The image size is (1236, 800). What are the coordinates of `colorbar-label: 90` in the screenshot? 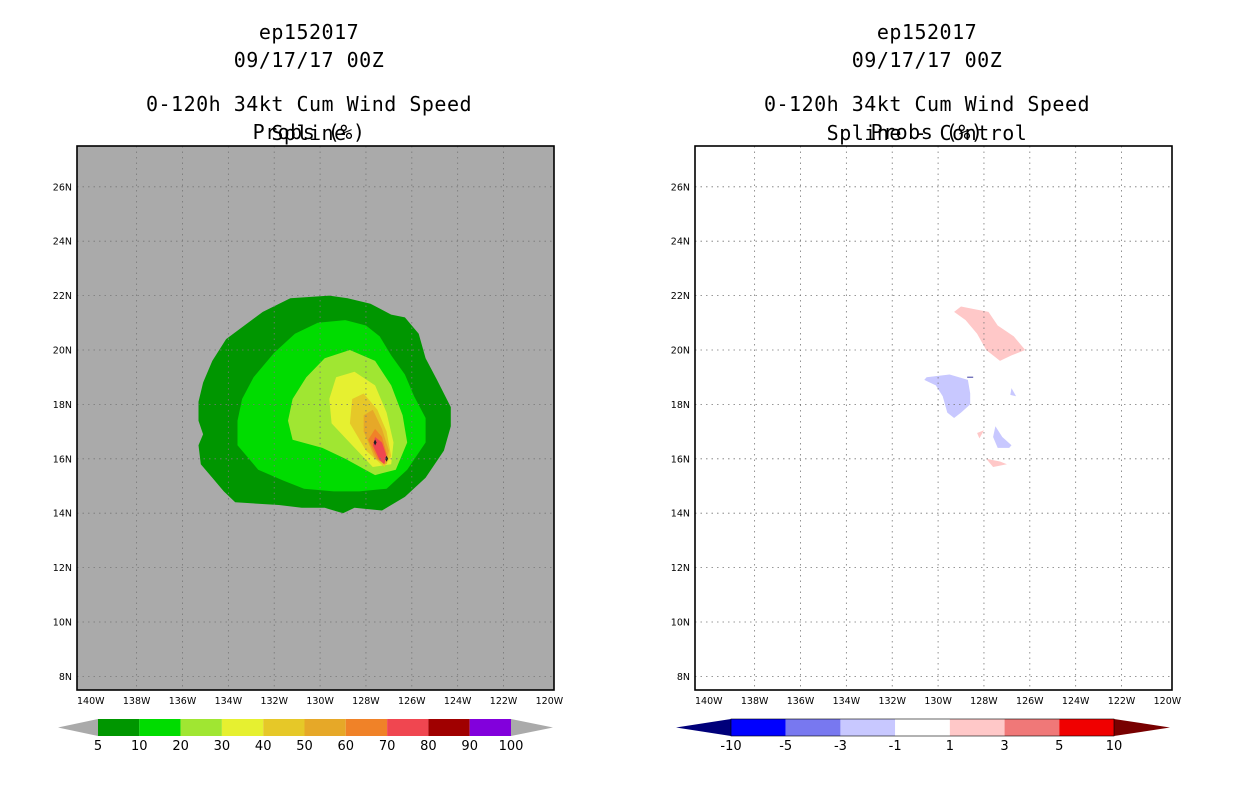 It's located at (469, 746).